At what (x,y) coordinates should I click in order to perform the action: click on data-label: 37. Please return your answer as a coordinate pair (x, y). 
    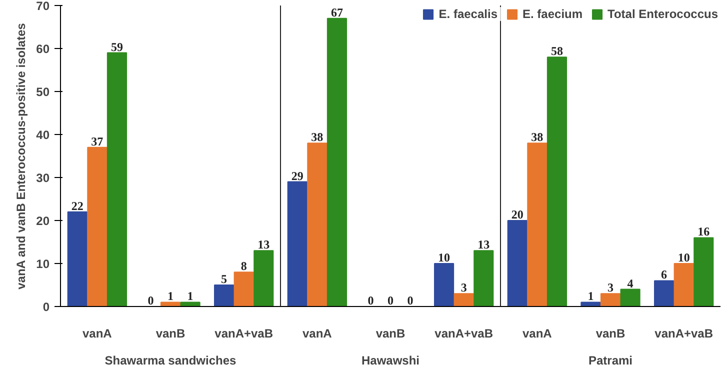
    Looking at the image, I should click on (97, 141).